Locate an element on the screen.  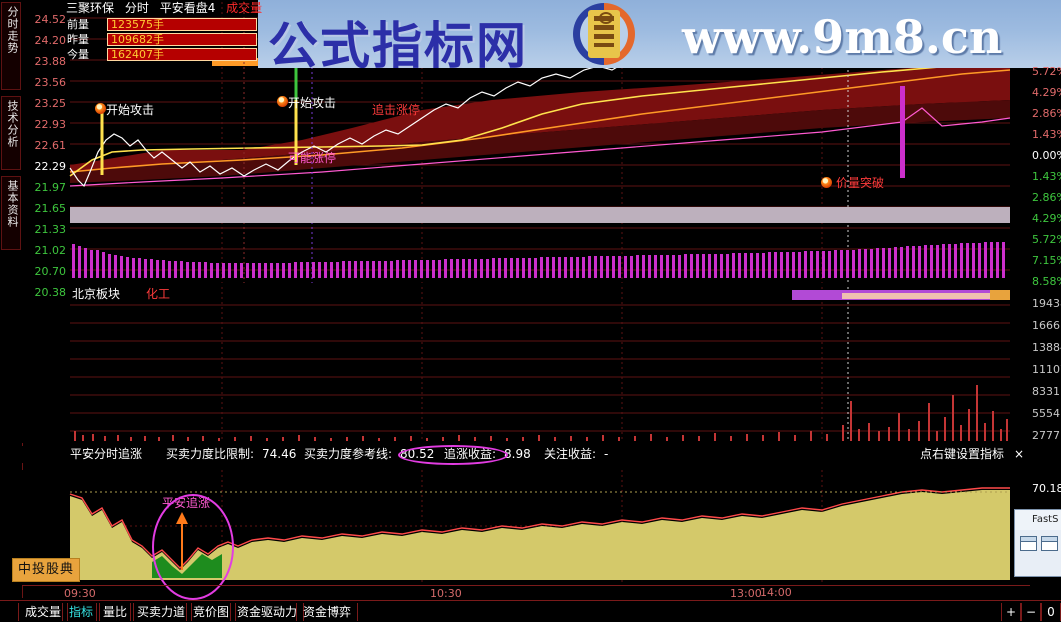
volume-axis-label: 8331 is located at coordinates (1046, 391).